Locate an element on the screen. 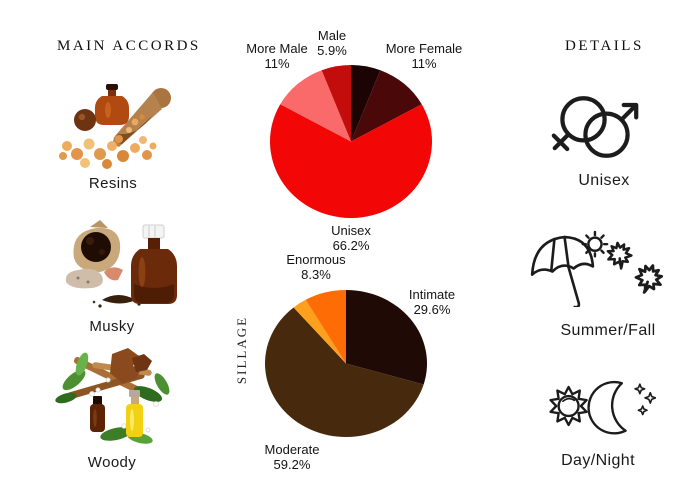  sillage-pie-chart is located at coordinates (346, 363).